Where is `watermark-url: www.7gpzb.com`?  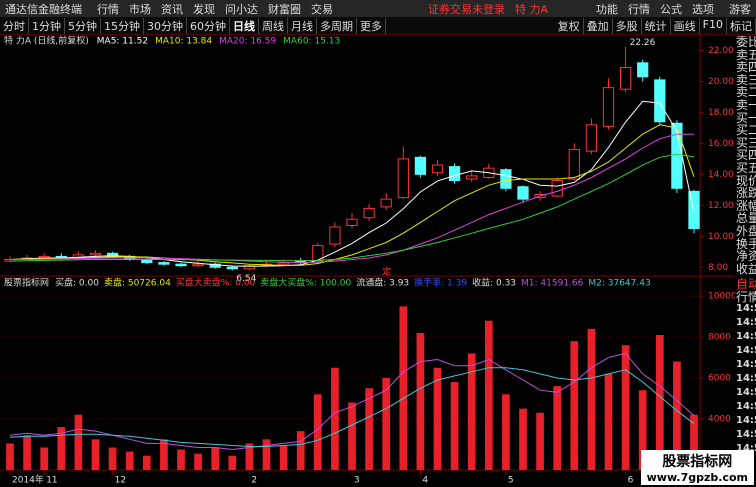 watermark-url: www.7gpzb.com is located at coordinates (697, 477).